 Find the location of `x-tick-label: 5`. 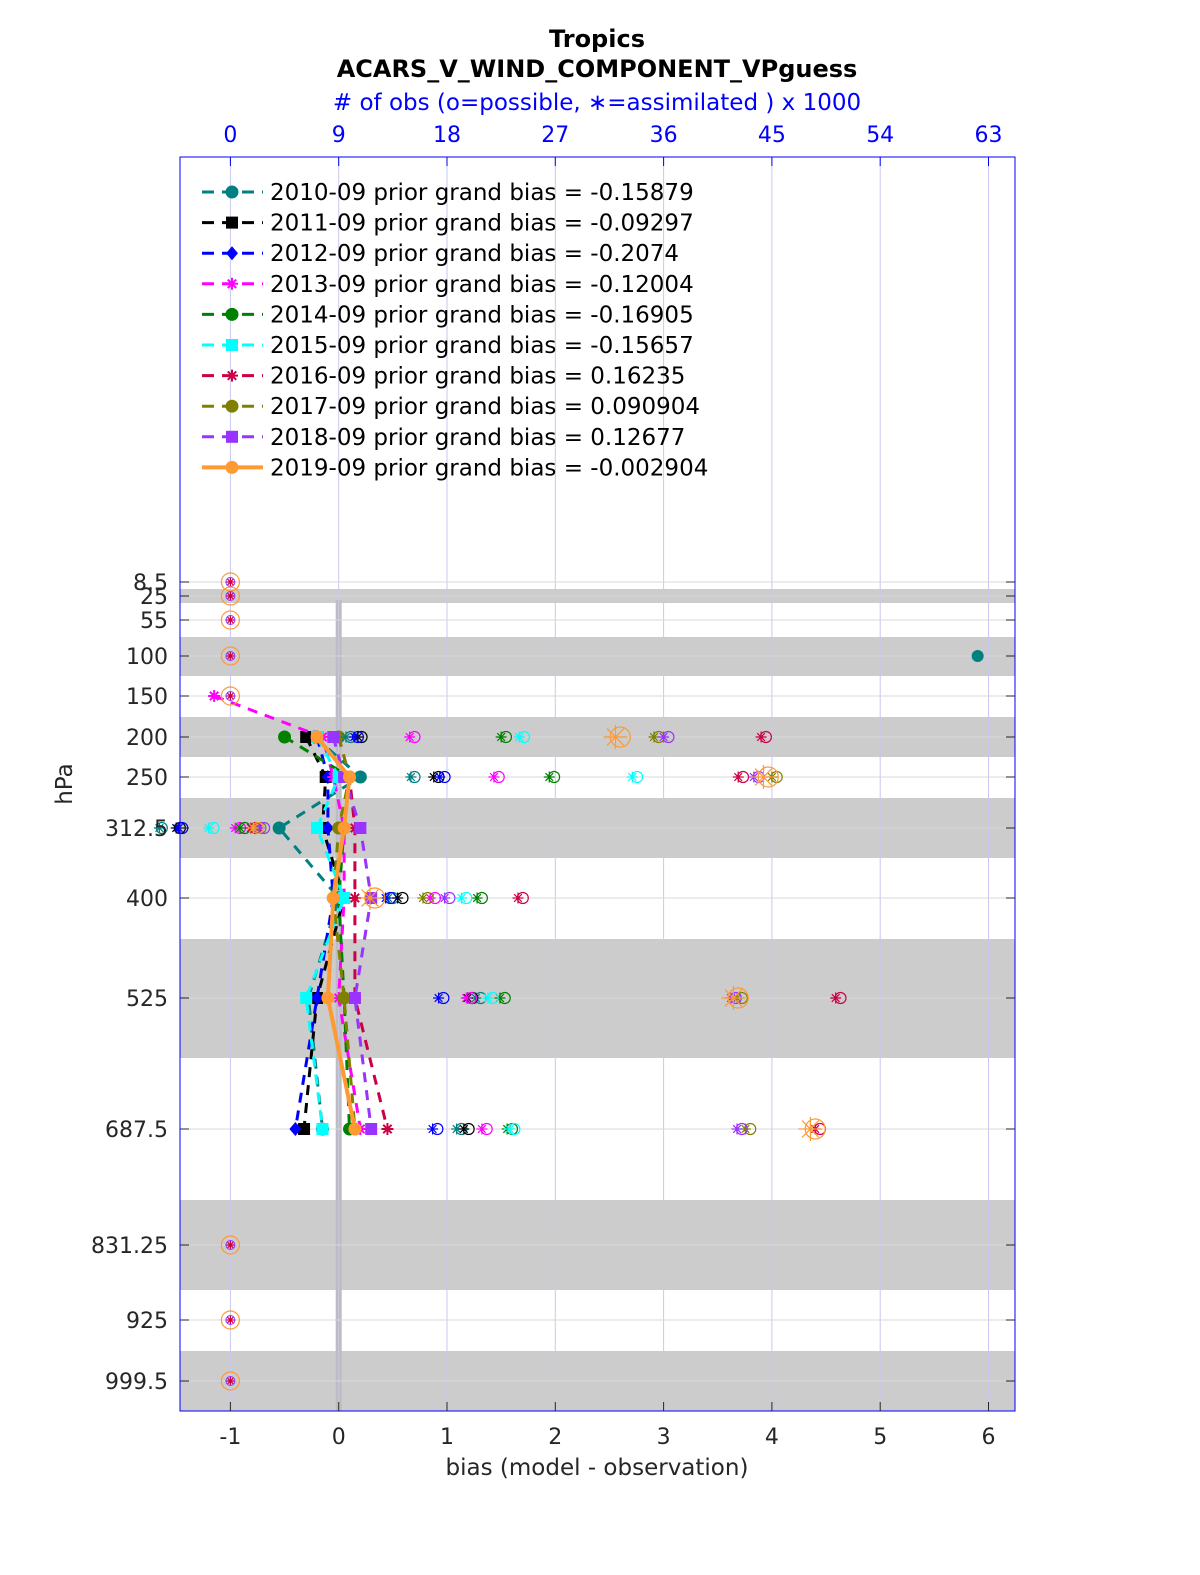

x-tick-label: 5 is located at coordinates (880, 1437).